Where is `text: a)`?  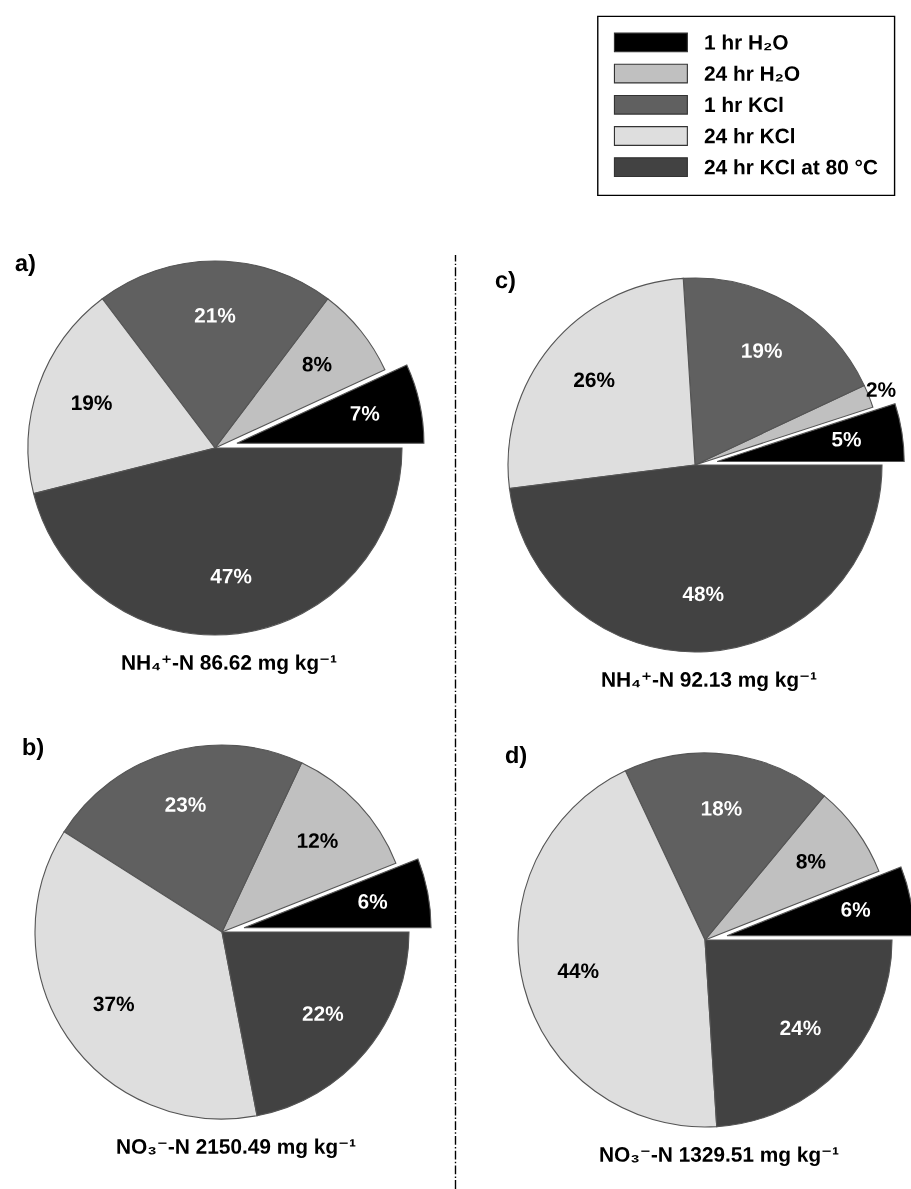
text: a) is located at coordinates (25, 264).